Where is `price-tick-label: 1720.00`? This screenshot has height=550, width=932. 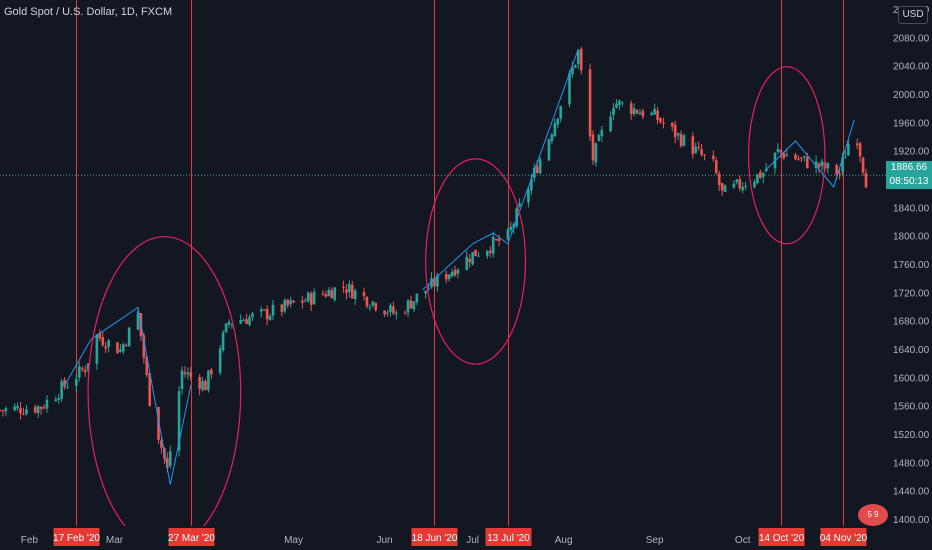 price-tick-label: 1720.00 is located at coordinates (911, 293).